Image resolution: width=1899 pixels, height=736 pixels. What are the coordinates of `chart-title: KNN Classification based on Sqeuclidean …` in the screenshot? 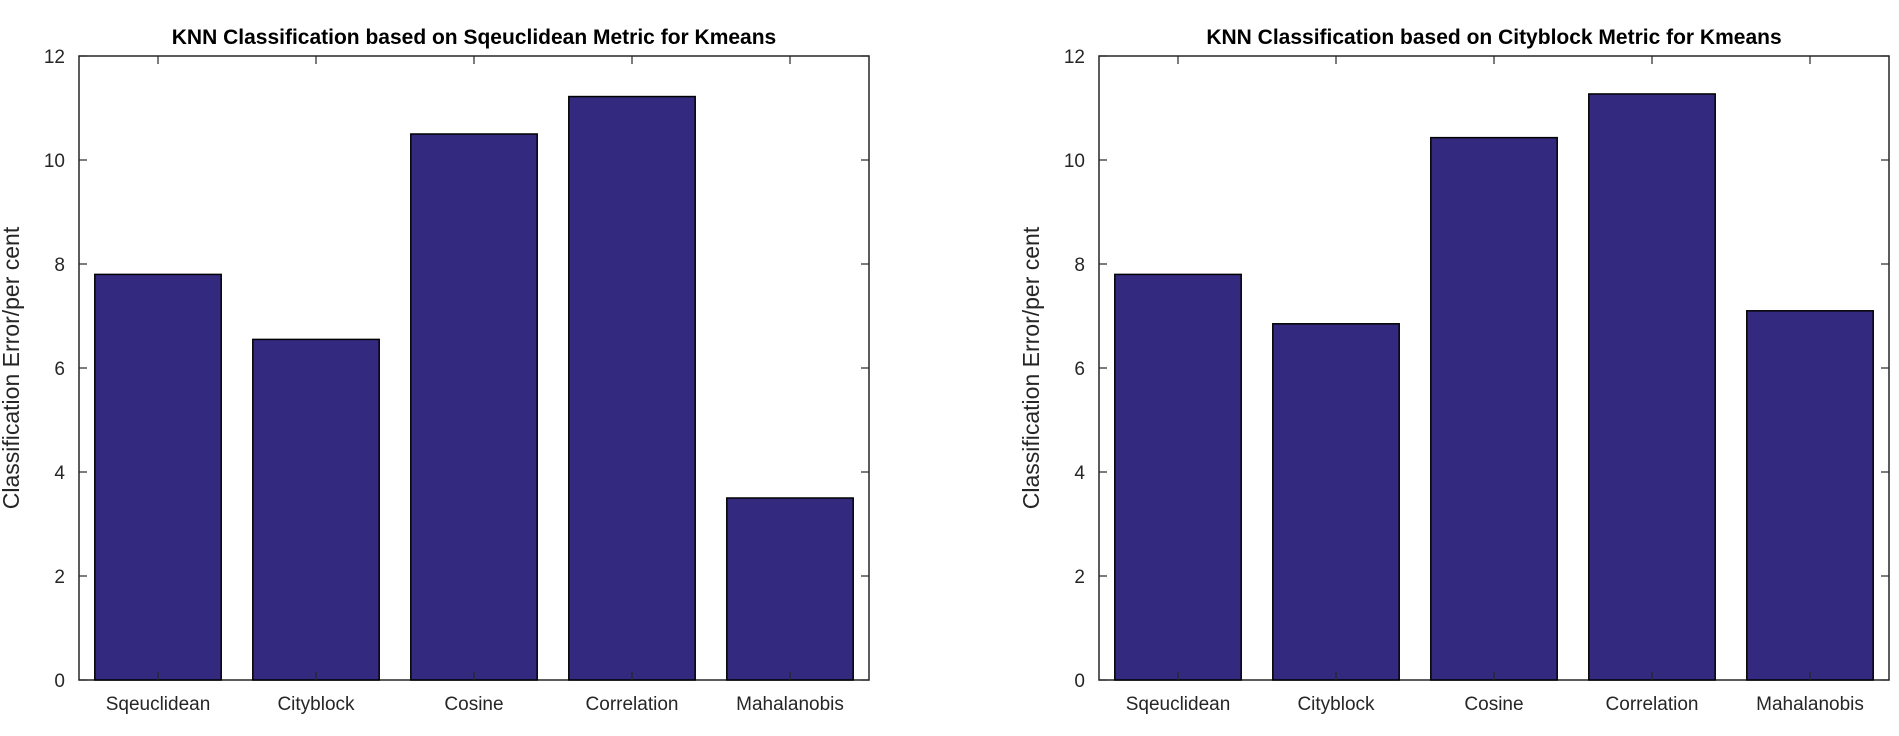 It's located at (474, 37).